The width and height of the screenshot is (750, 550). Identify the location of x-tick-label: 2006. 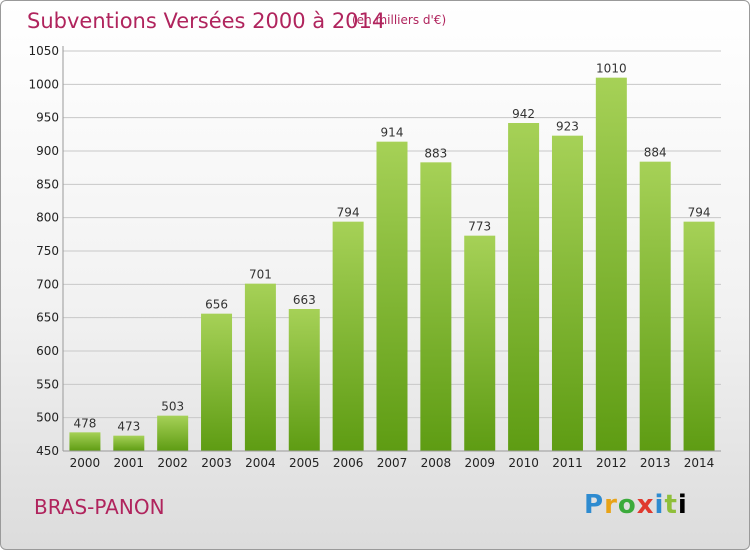
(348, 463).